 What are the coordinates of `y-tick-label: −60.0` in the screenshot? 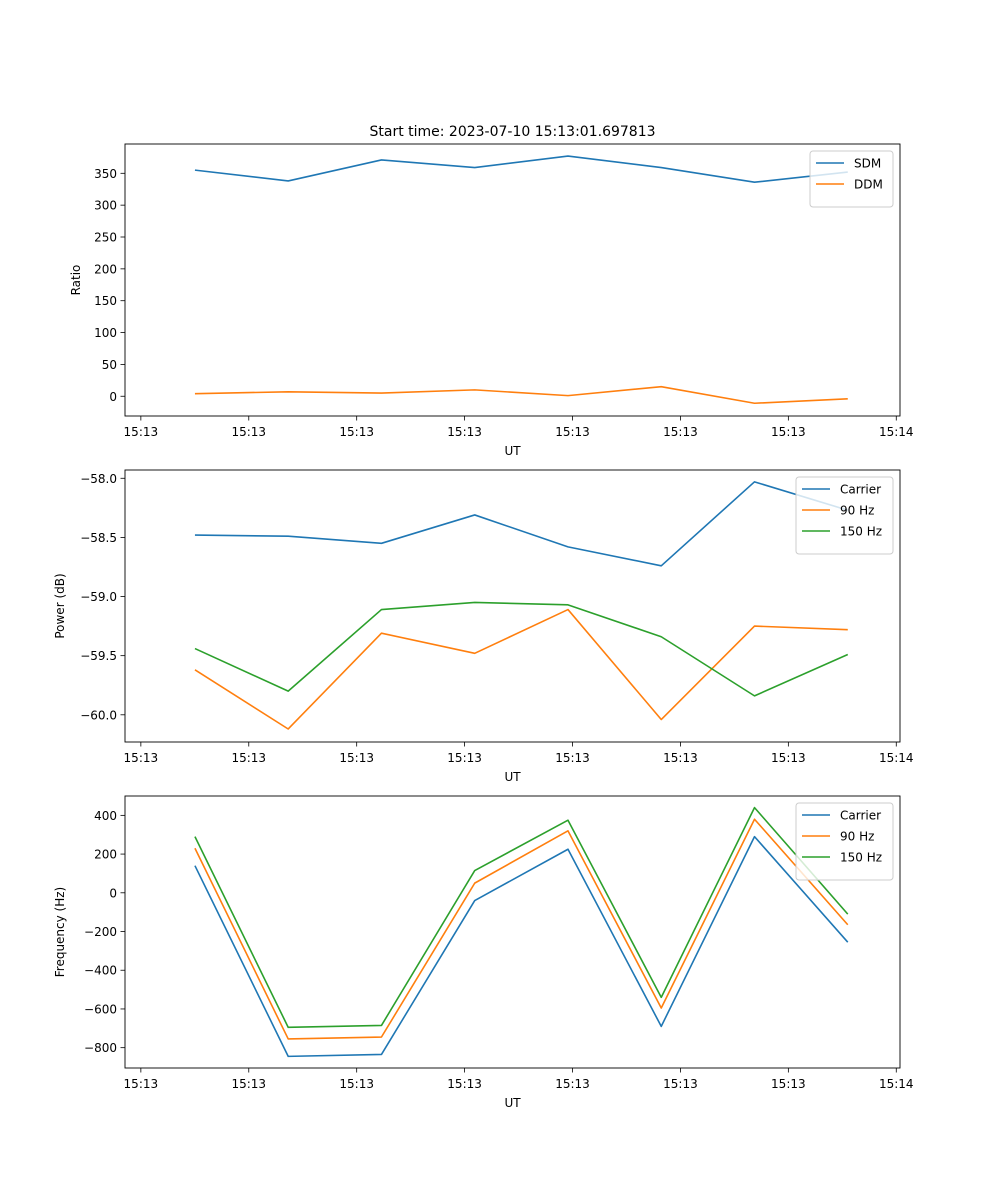 It's located at (98, 715).